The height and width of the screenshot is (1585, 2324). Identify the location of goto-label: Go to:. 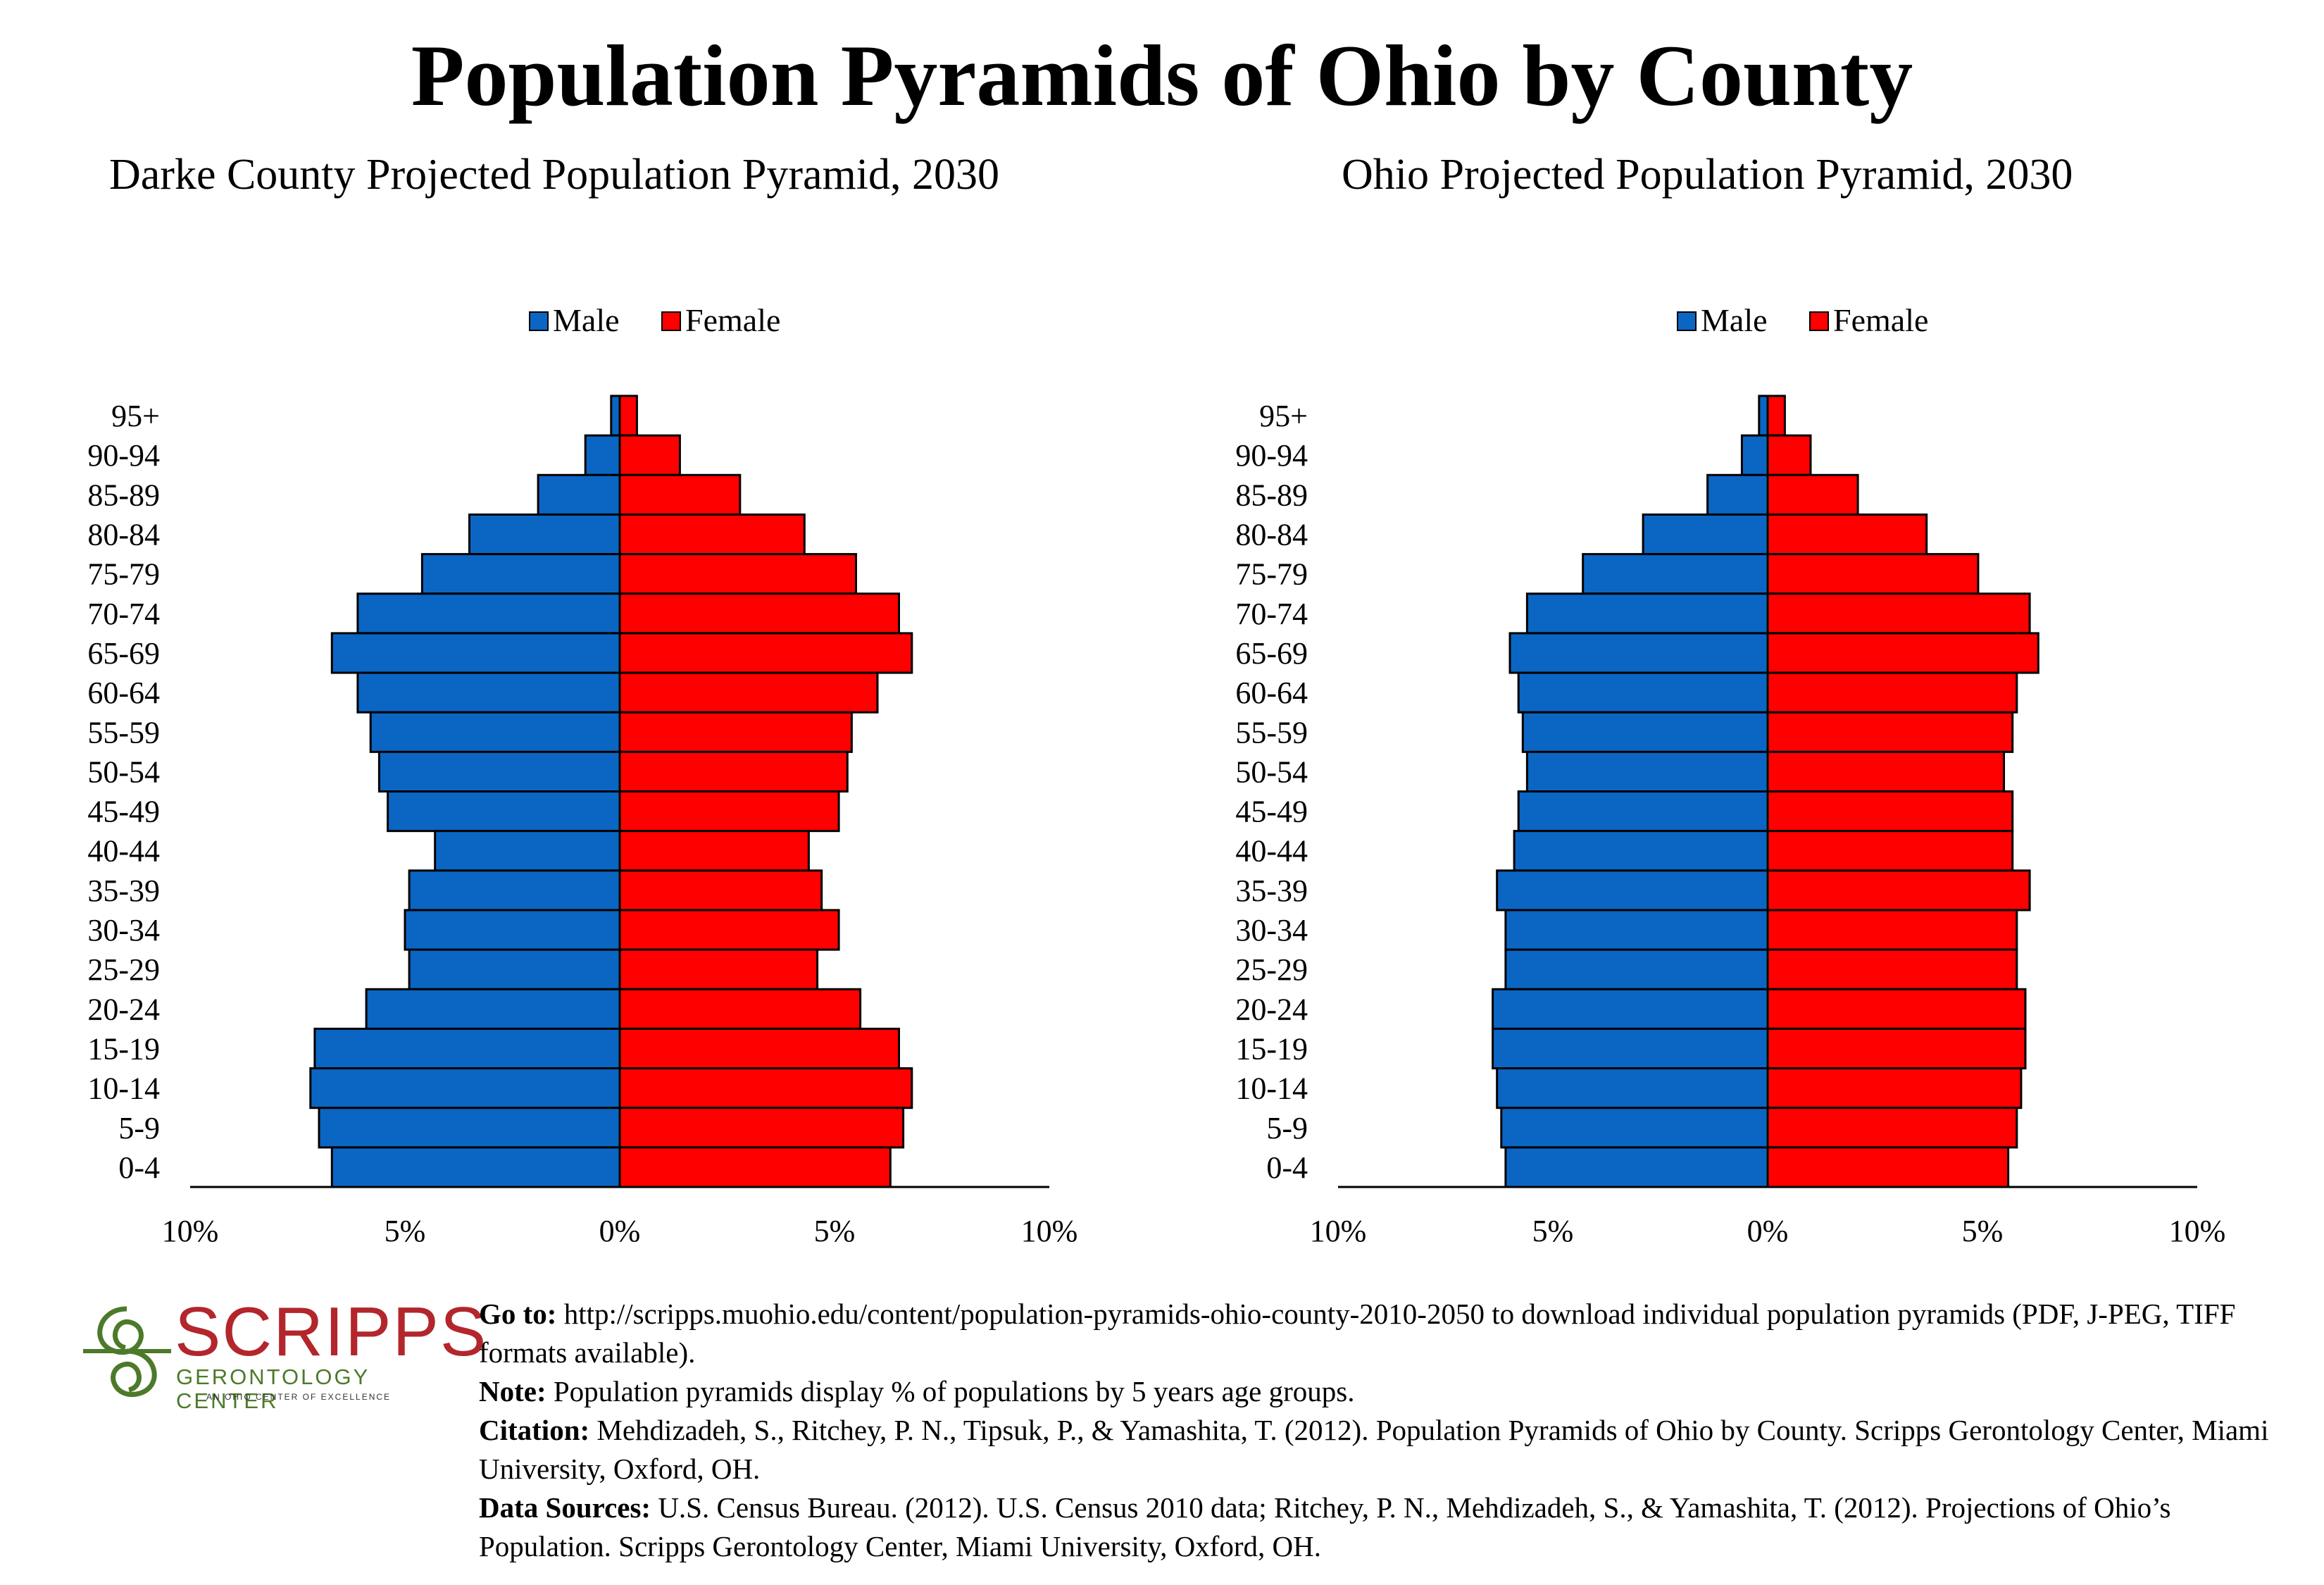
(518, 1314).